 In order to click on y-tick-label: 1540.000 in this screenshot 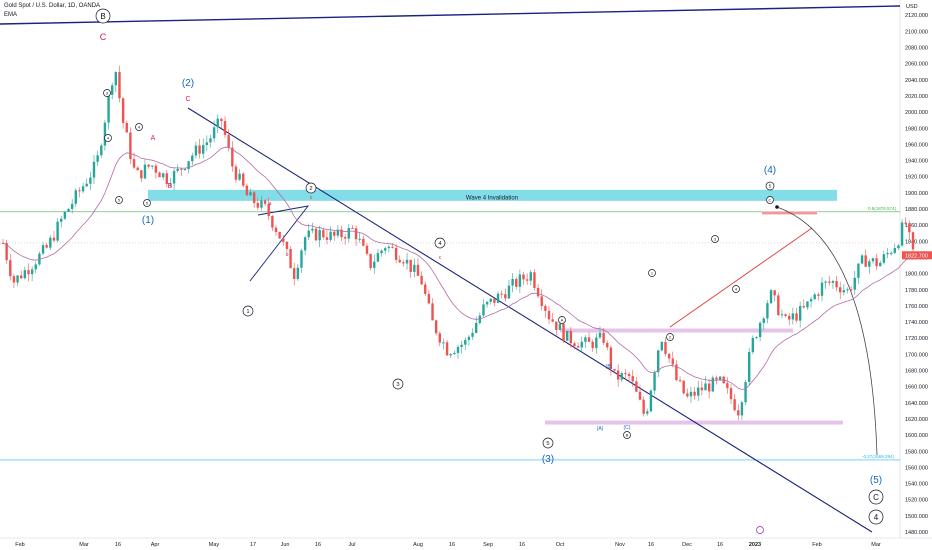, I will do `click(916, 485)`.